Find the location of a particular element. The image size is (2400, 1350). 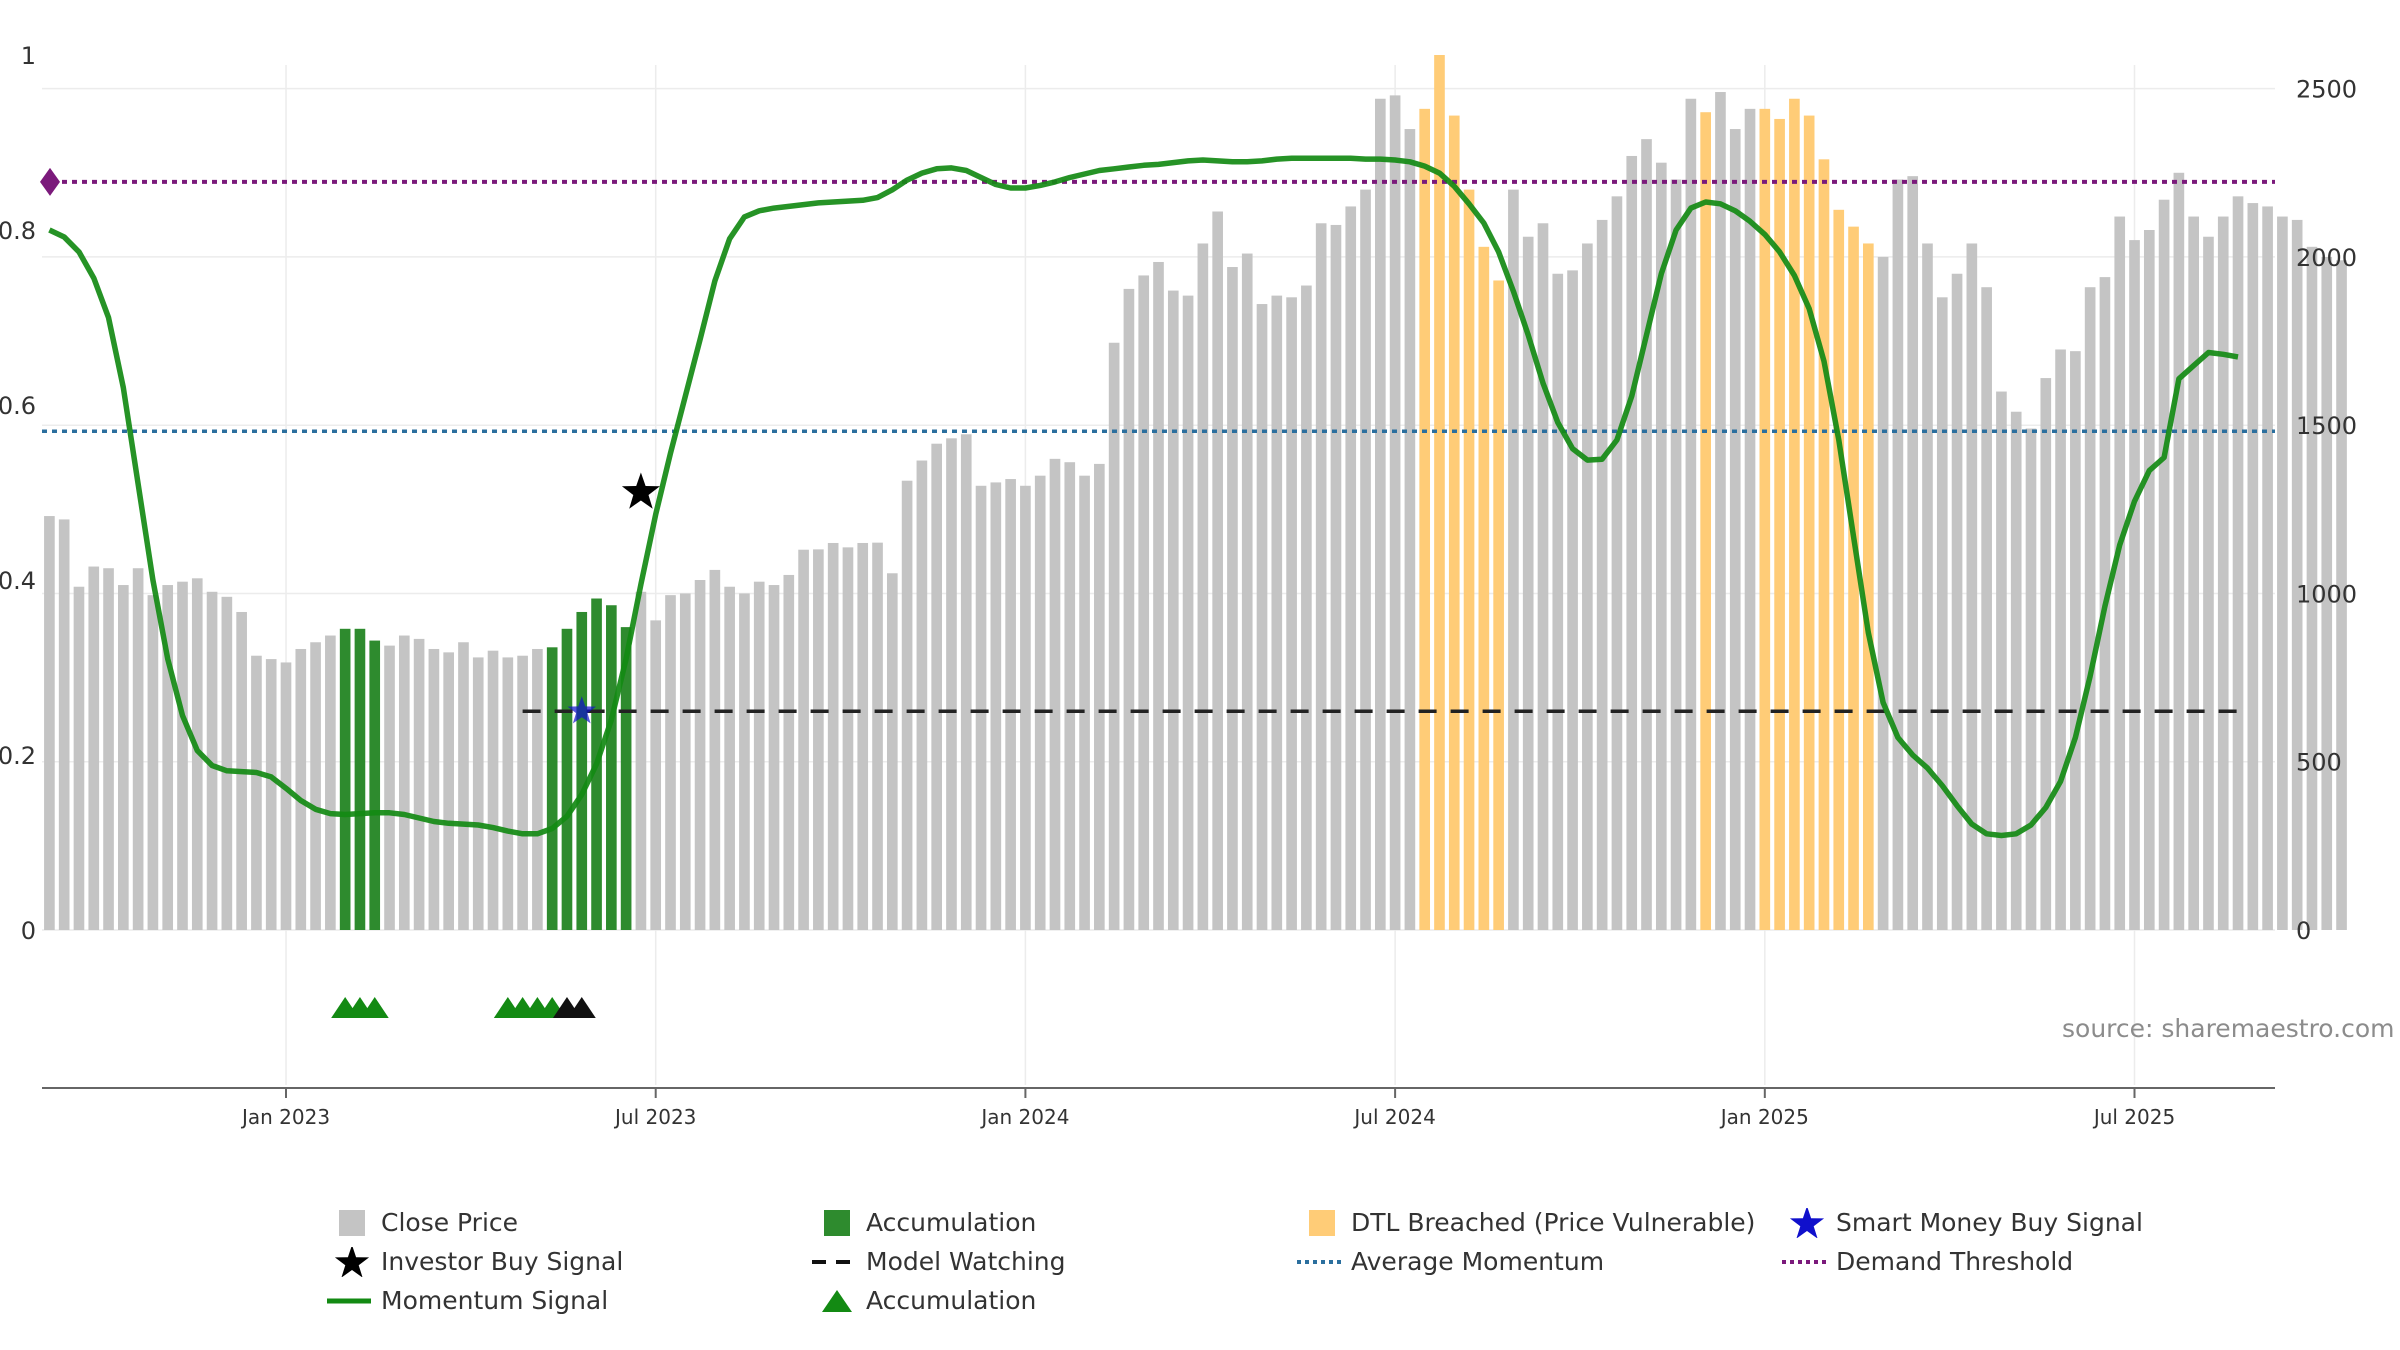

right-tick-label: 500 is located at coordinates (2319, 763).